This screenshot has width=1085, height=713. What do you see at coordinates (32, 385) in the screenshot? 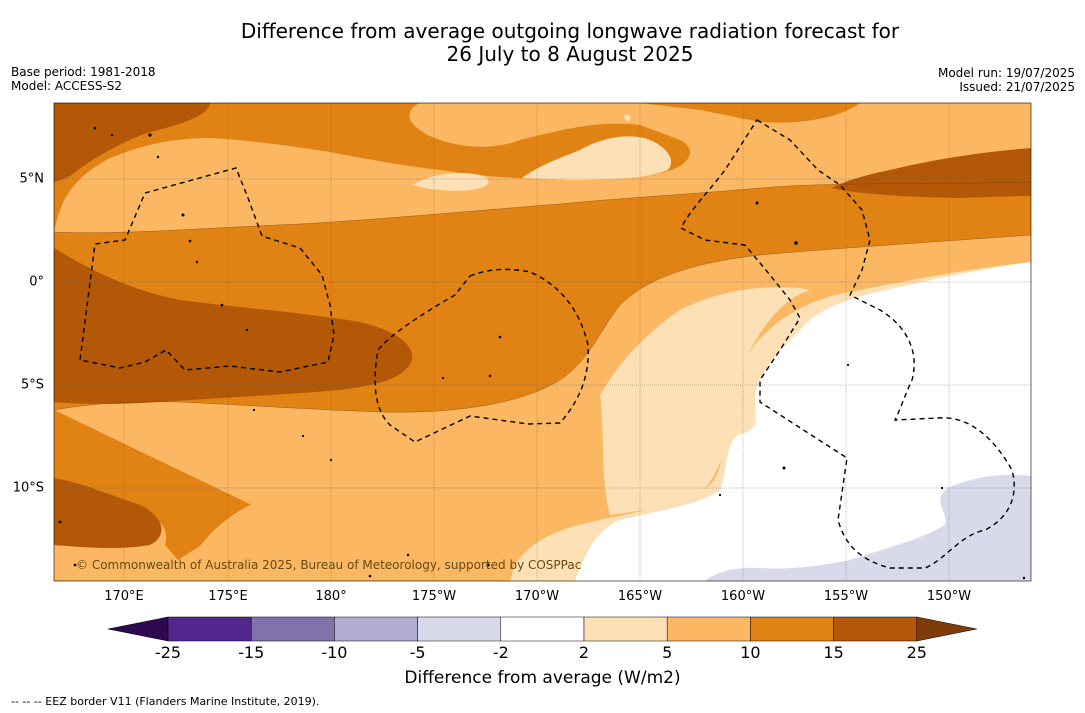
I see `lat-tick-5s: 5°S` at bounding box center [32, 385].